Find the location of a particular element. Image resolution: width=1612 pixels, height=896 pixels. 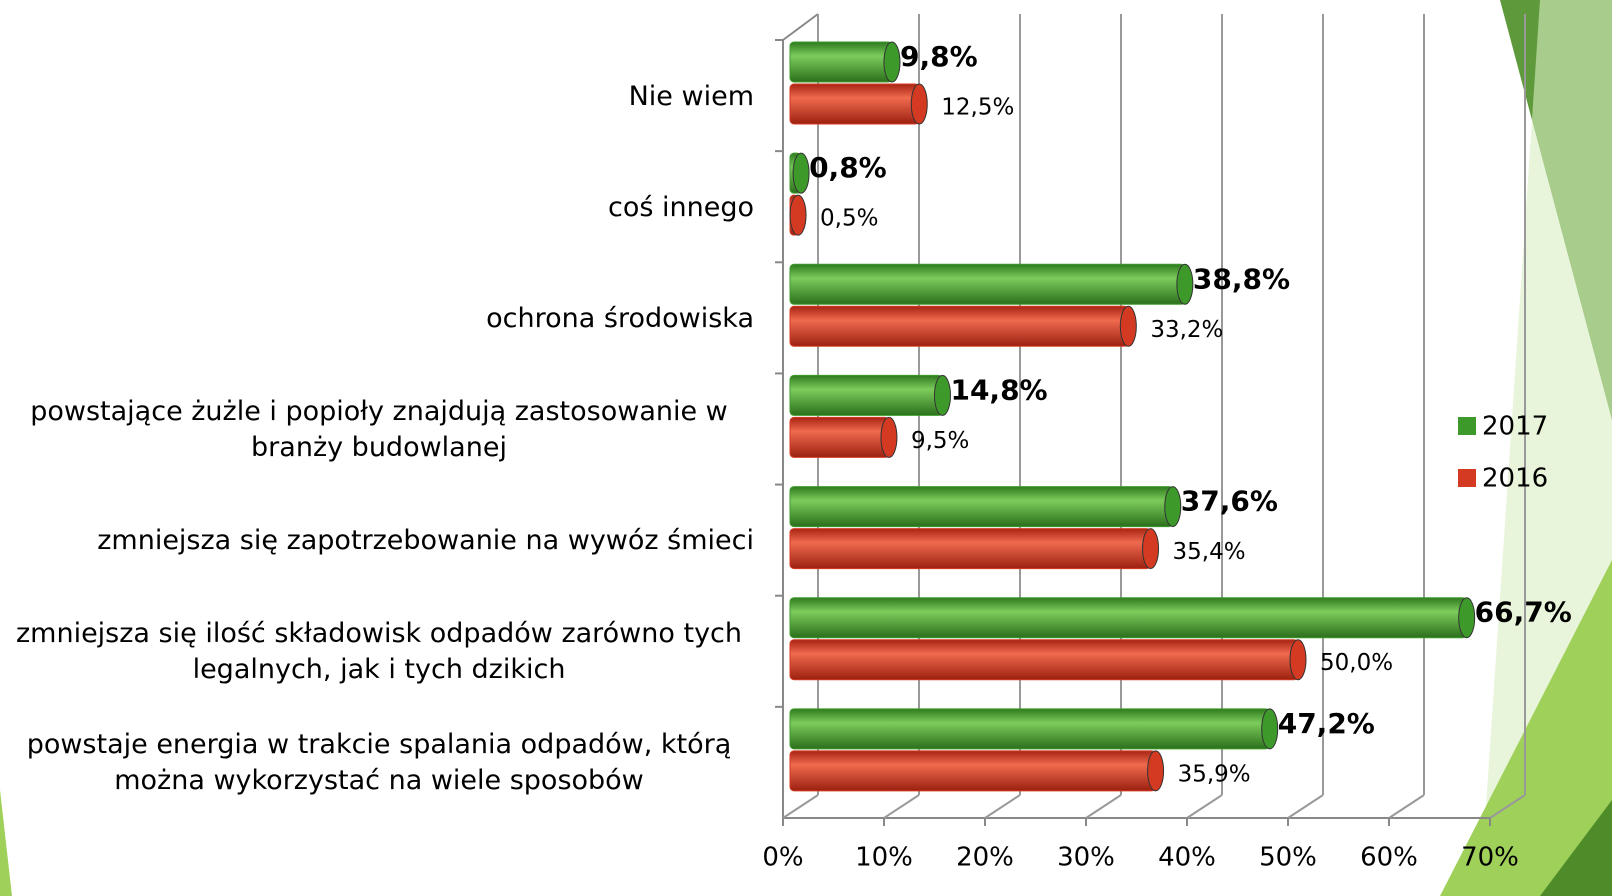

value-label: 14,8% is located at coordinates (998, 389).